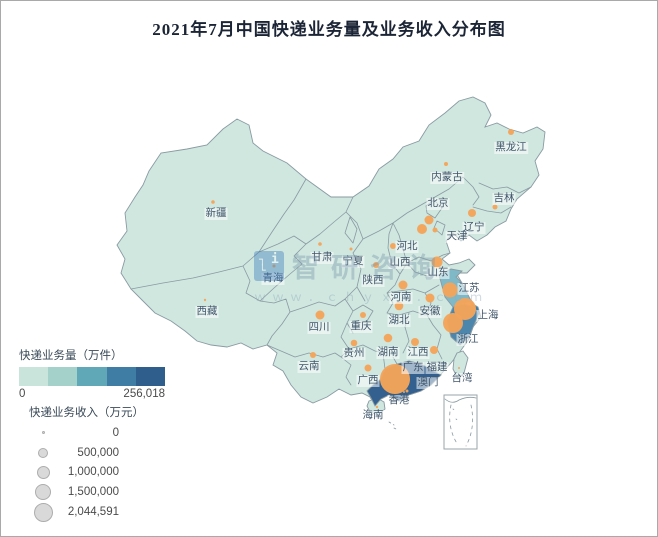 The image size is (658, 537). What do you see at coordinates (388, 338) in the screenshot?
I see `revenue-bubble-湖南` at bounding box center [388, 338].